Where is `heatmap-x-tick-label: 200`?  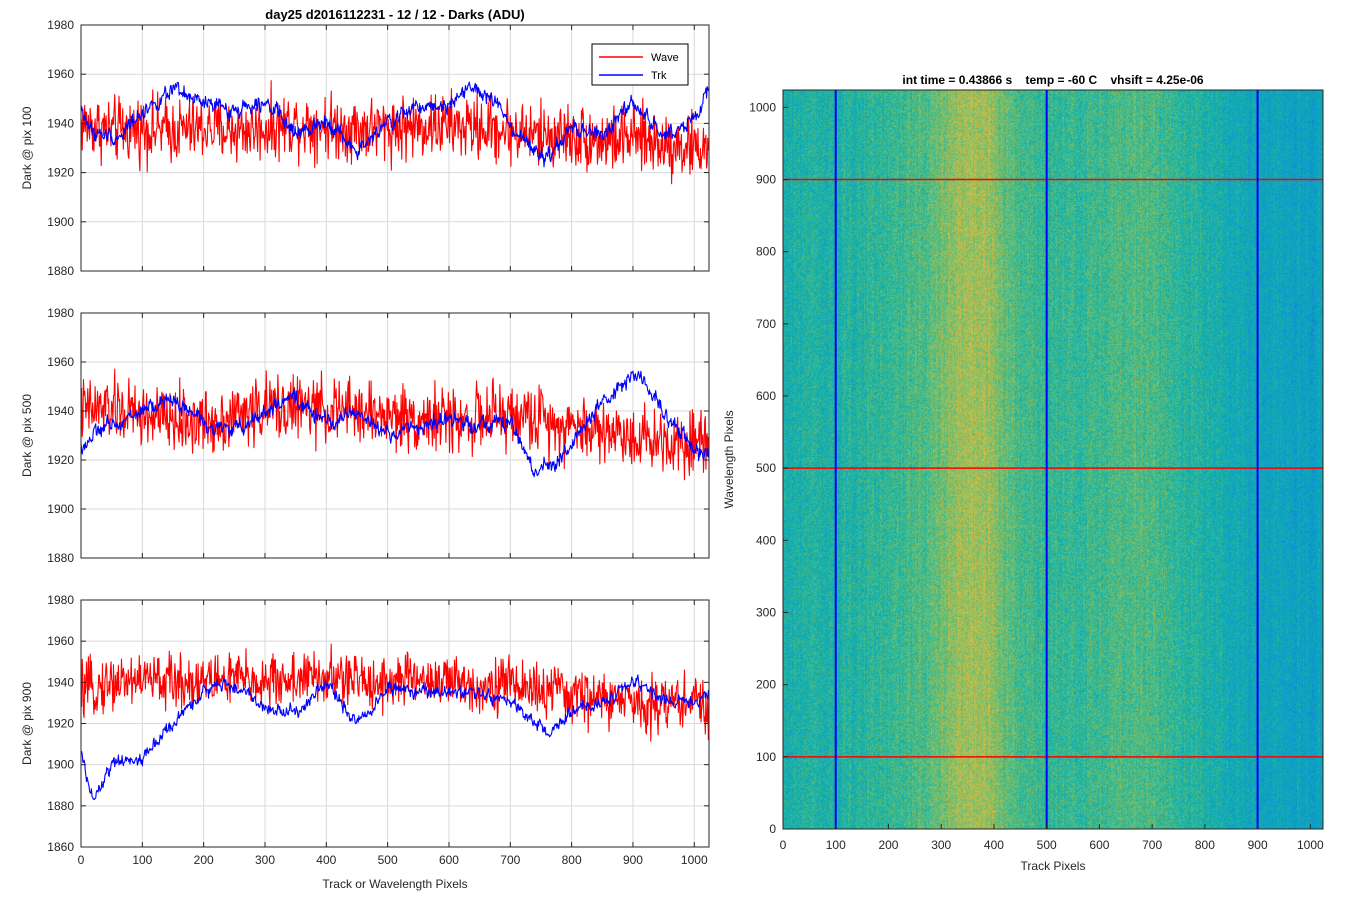
heatmap-x-tick-label: 200 is located at coordinates (888, 845).